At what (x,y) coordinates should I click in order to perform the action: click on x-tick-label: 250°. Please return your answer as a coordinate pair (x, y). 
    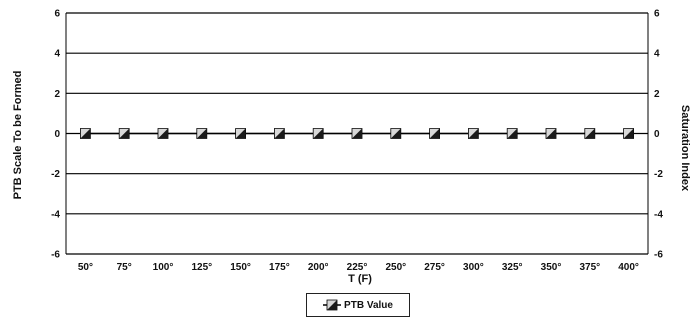
    Looking at the image, I should click on (395, 267).